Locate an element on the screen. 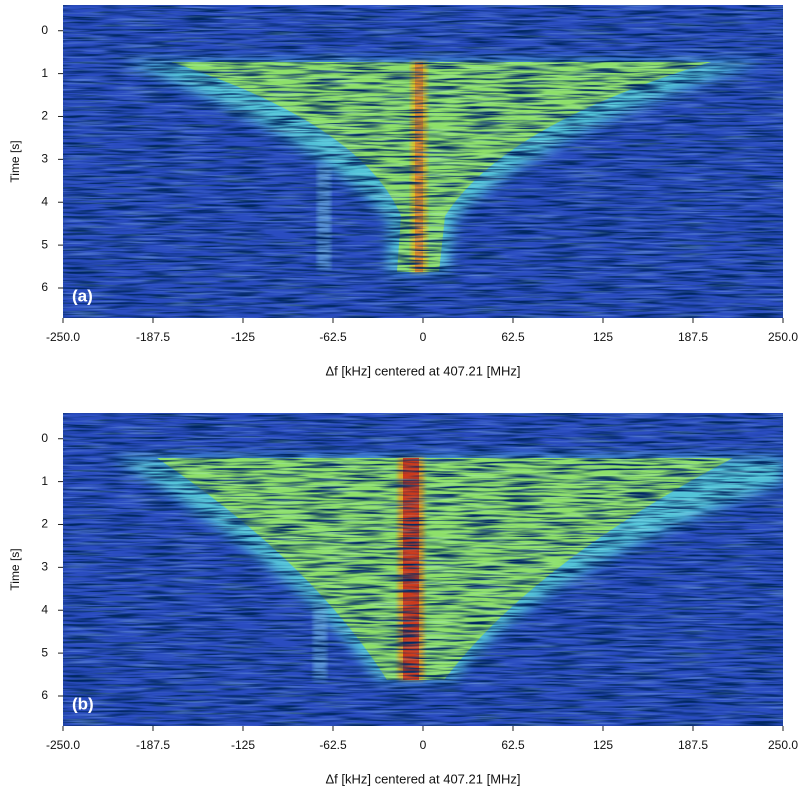  panel-label: (b) is located at coordinates (83, 703).